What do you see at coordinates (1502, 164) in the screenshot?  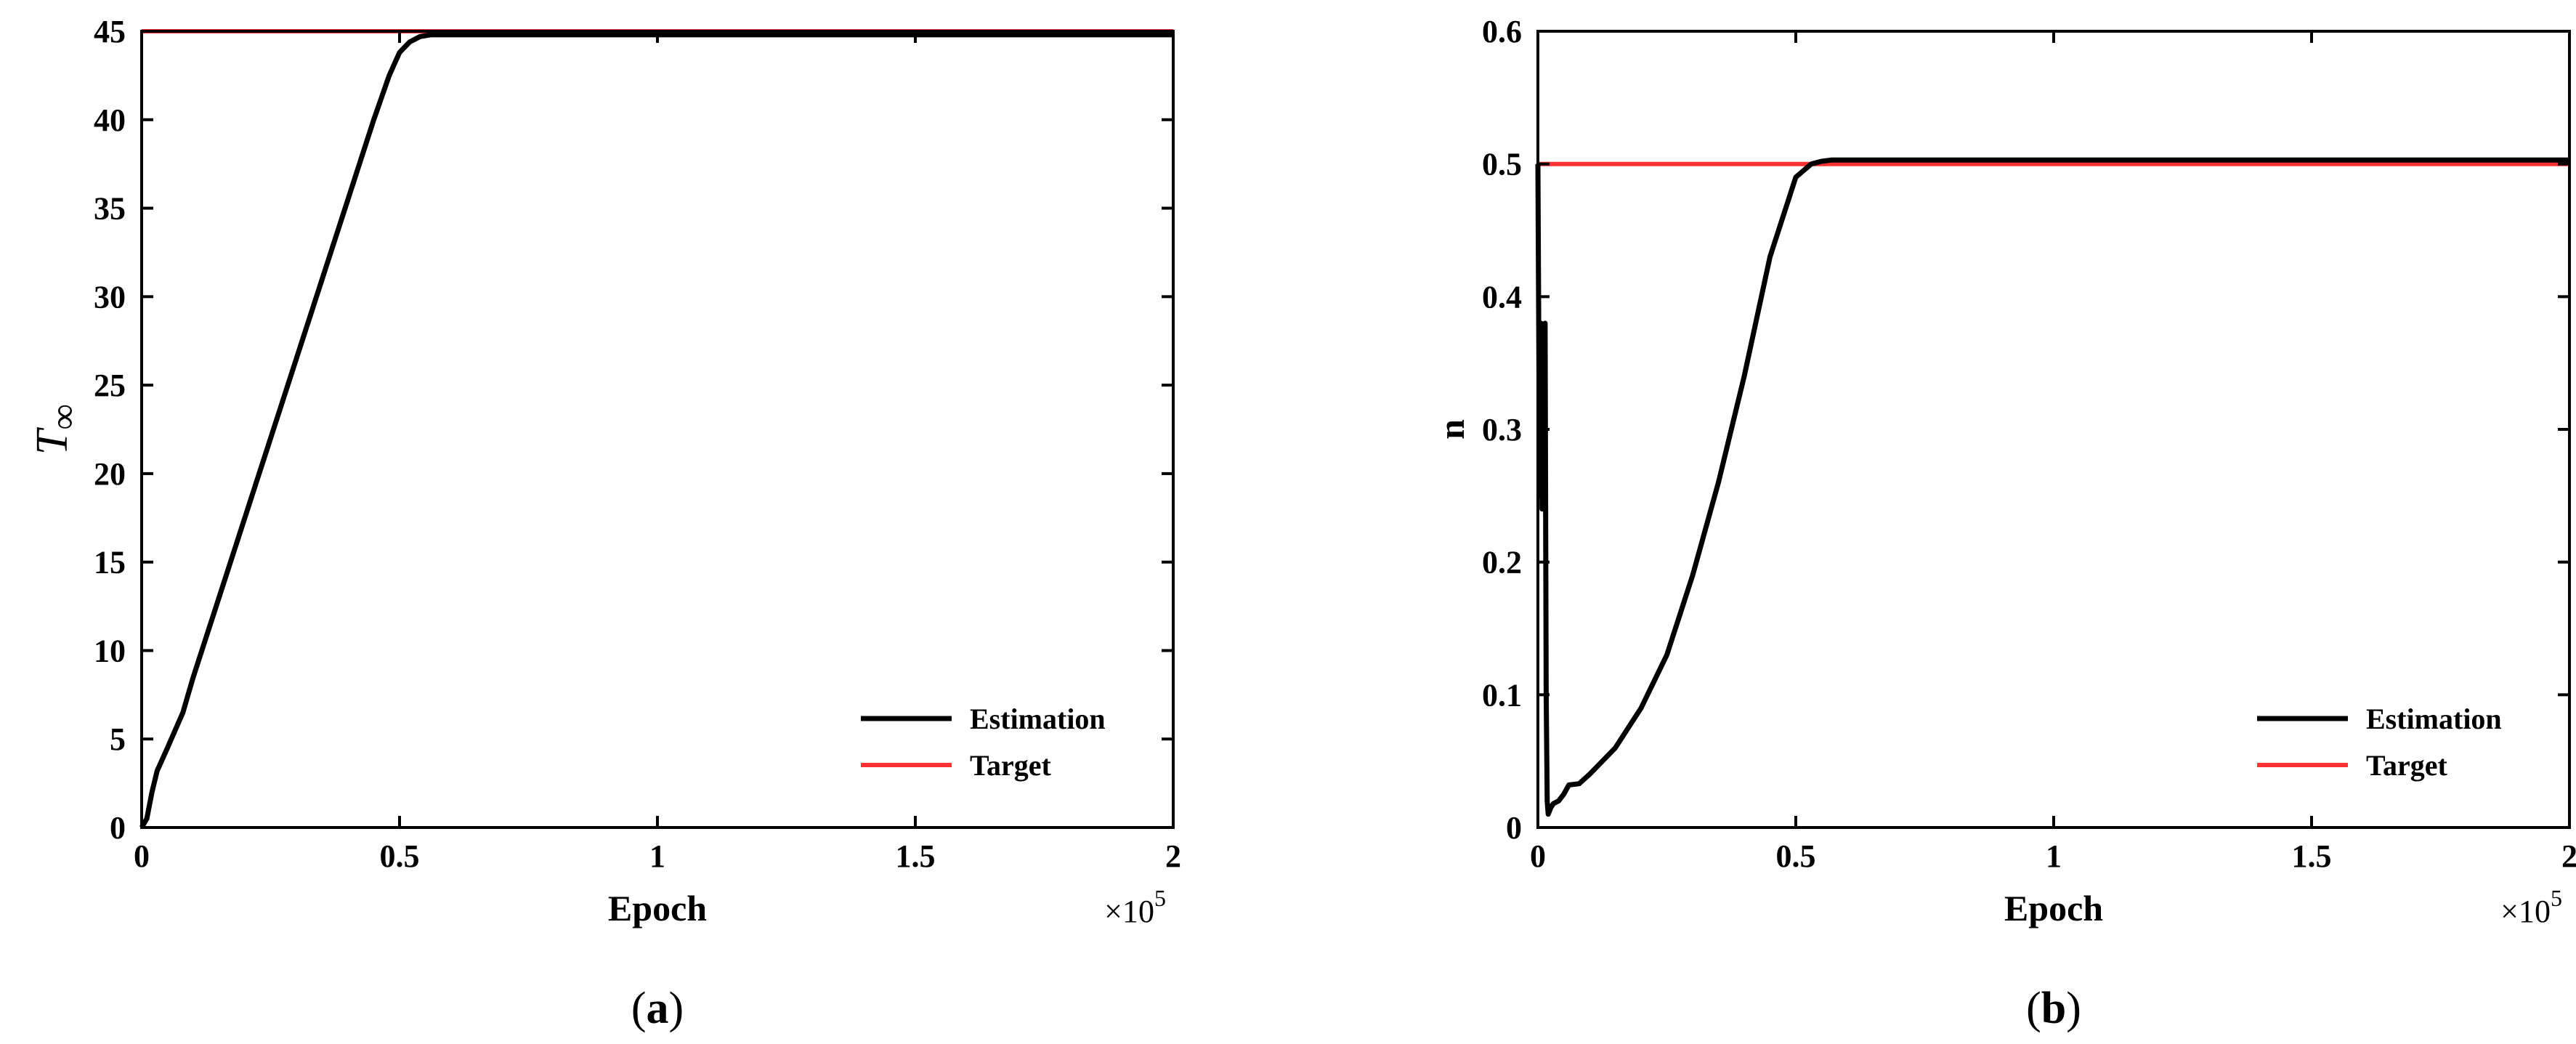 I see `y-tick-label: 0.5` at bounding box center [1502, 164].